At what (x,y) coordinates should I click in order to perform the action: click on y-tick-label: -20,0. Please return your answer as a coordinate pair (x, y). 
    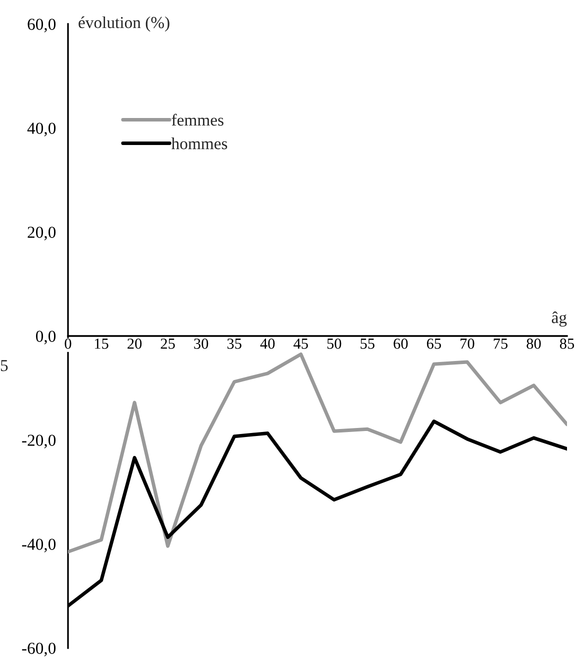
    Looking at the image, I should click on (39, 441).